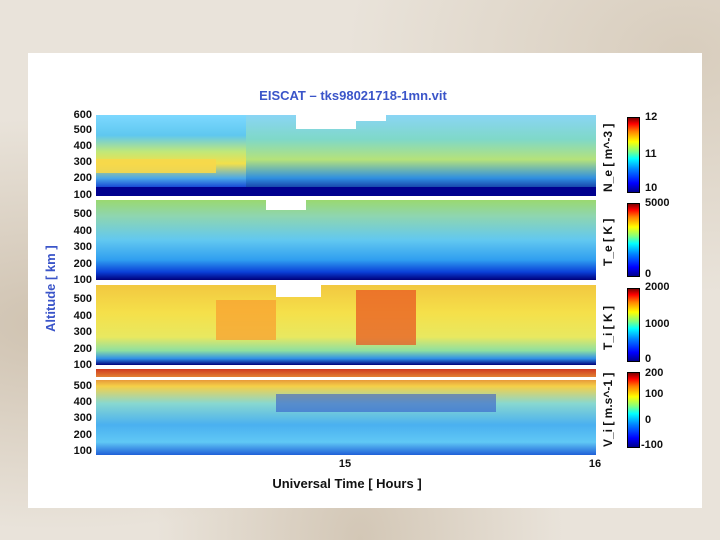 The height and width of the screenshot is (540, 720). I want to click on panel-te-heatmap, so click(346, 240).